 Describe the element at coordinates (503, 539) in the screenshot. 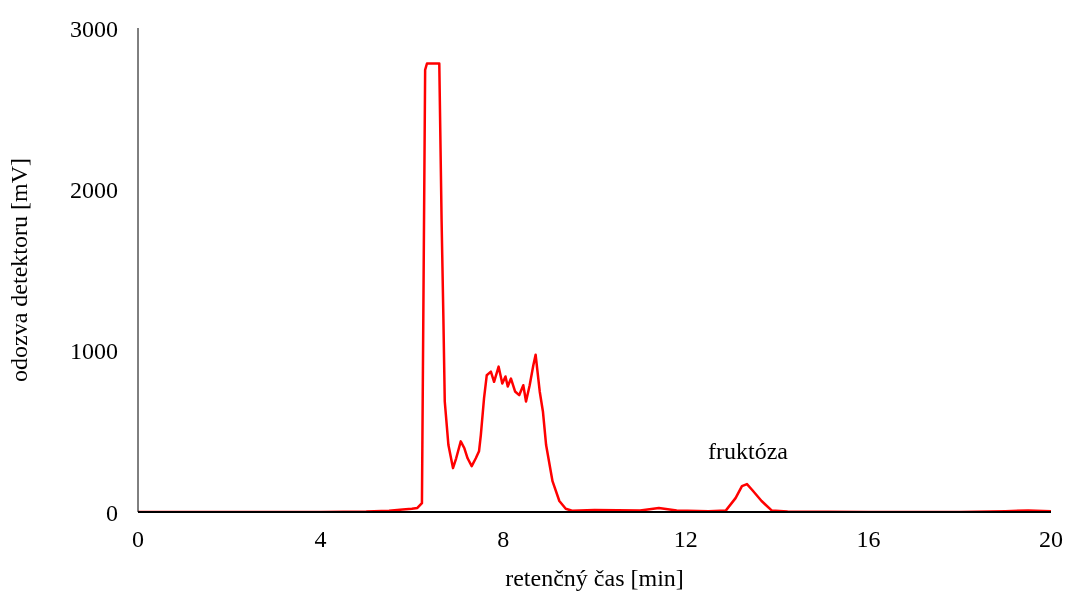

I see `x-tick-label: 8` at that location.